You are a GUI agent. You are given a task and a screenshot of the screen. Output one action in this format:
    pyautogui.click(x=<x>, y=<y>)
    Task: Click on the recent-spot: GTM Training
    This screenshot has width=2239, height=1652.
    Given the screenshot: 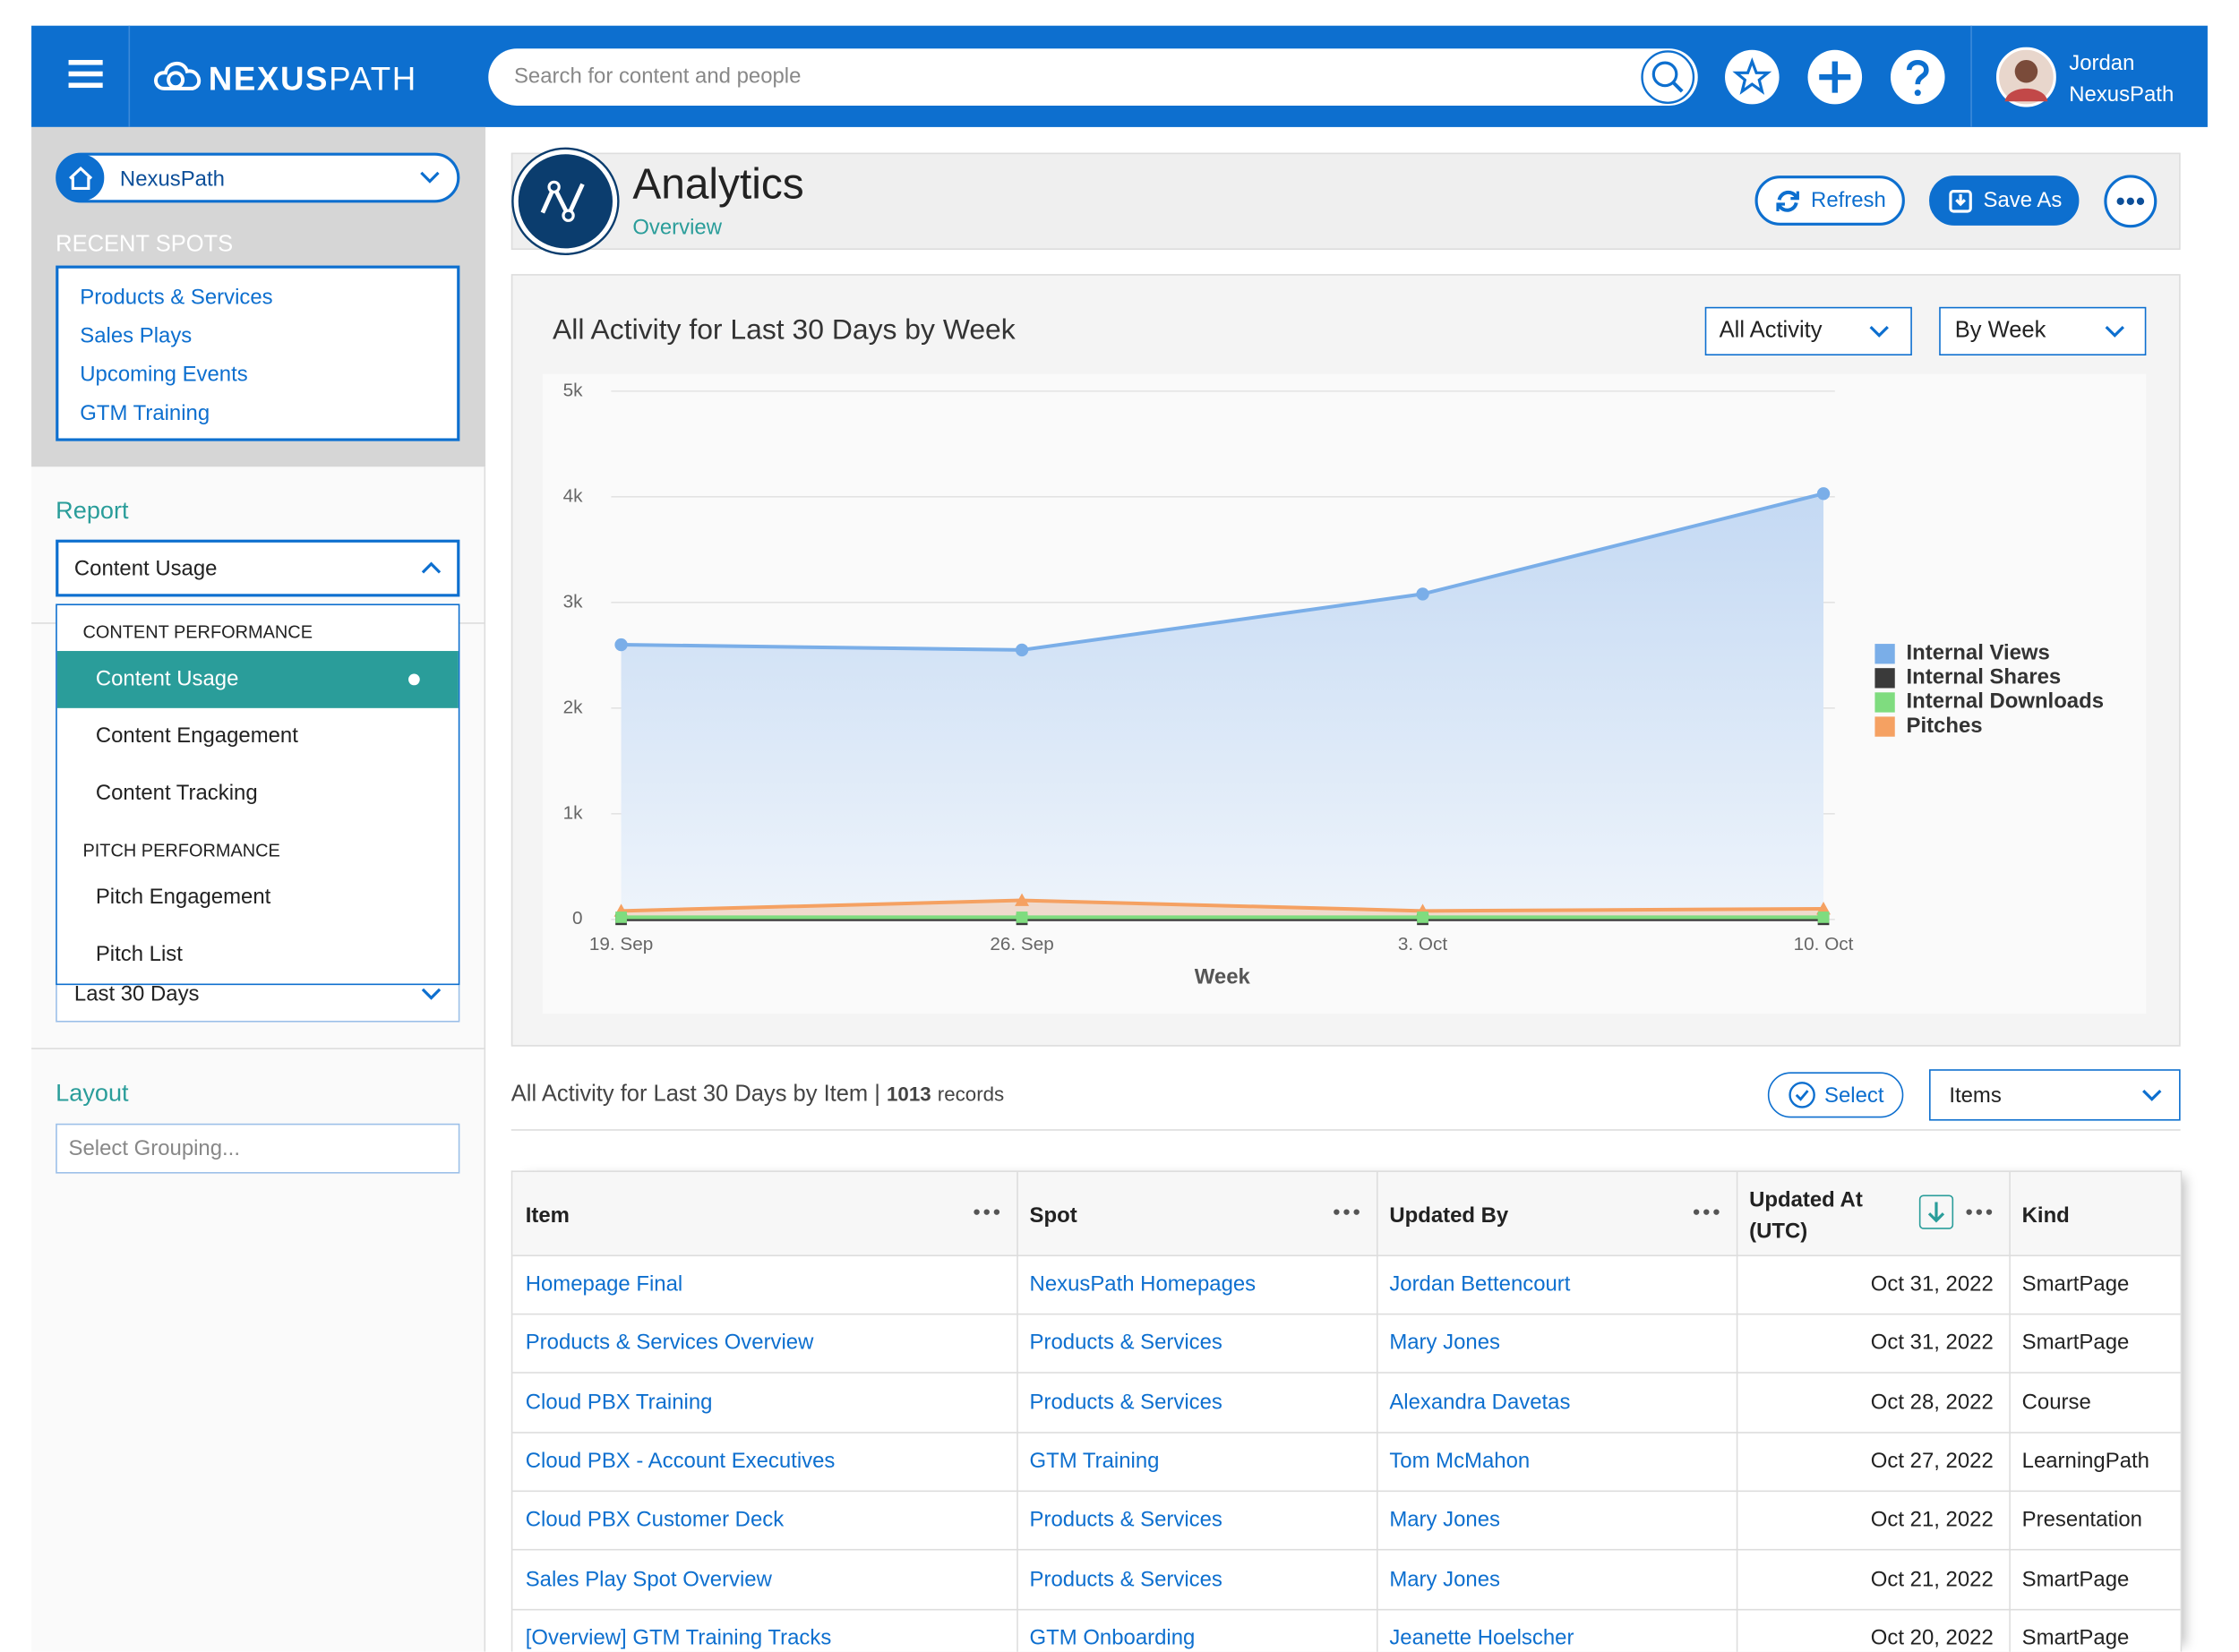 What is the action you would take?
    pyautogui.click(x=145, y=413)
    